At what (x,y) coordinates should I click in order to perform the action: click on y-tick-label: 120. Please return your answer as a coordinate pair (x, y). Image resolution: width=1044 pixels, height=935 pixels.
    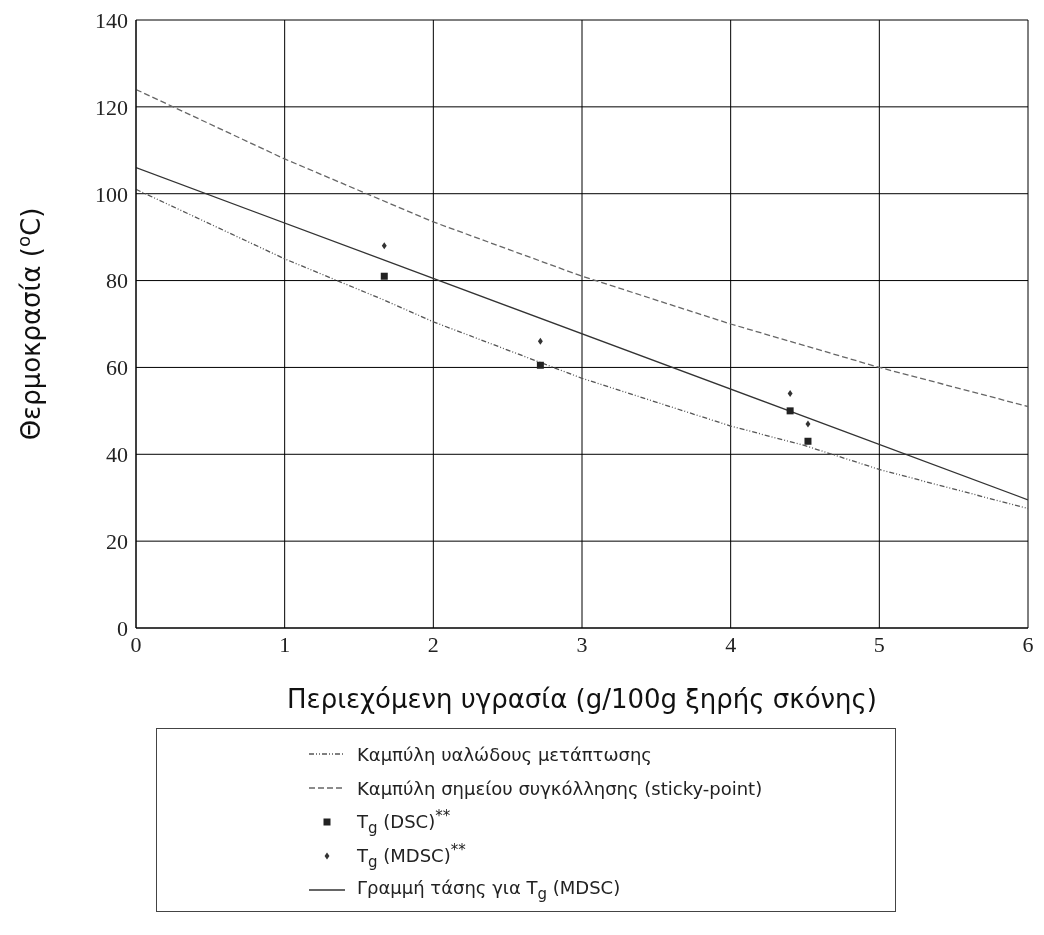
    Looking at the image, I should click on (111, 107).